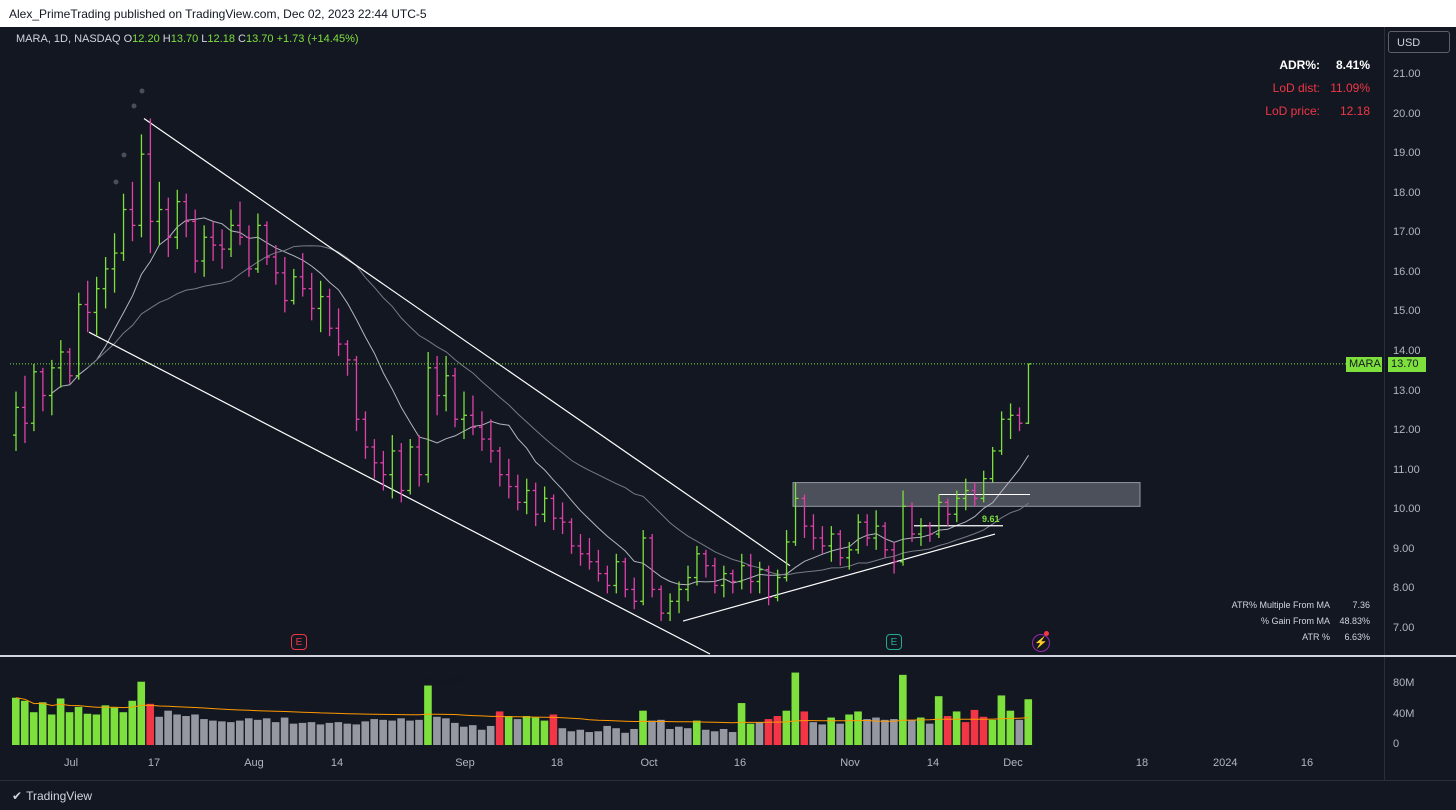 This screenshot has height=810, width=1456. I want to click on price-tick-label: 7.00, so click(1404, 628).